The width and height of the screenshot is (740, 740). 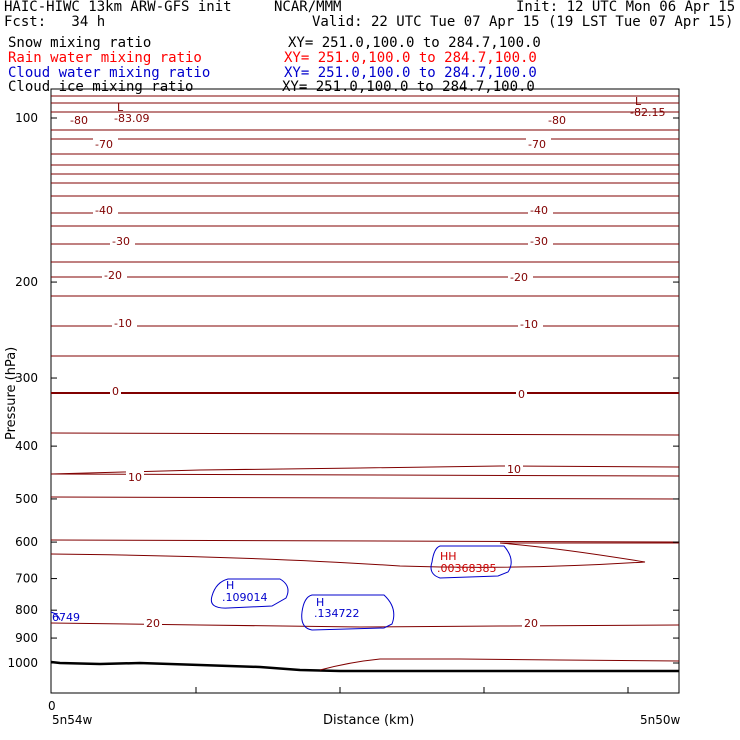 I want to click on field-cloudice-xy: XY= 251.0,100.0 to 284.7,100.0, so click(x=408, y=87).